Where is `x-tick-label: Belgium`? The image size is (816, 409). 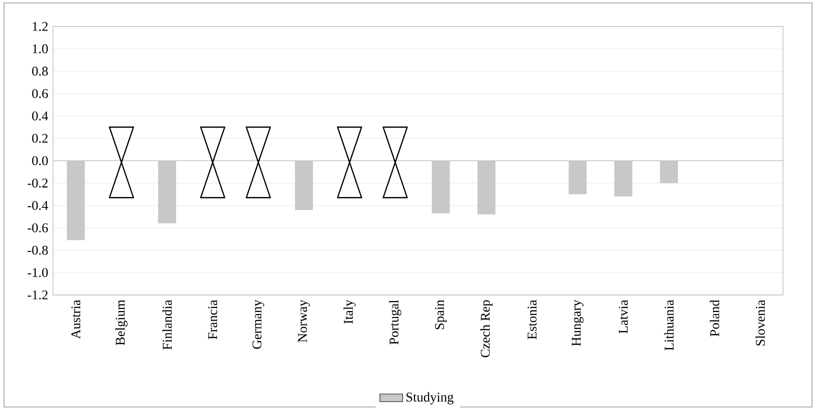 x-tick-label: Belgium is located at coordinates (121, 323).